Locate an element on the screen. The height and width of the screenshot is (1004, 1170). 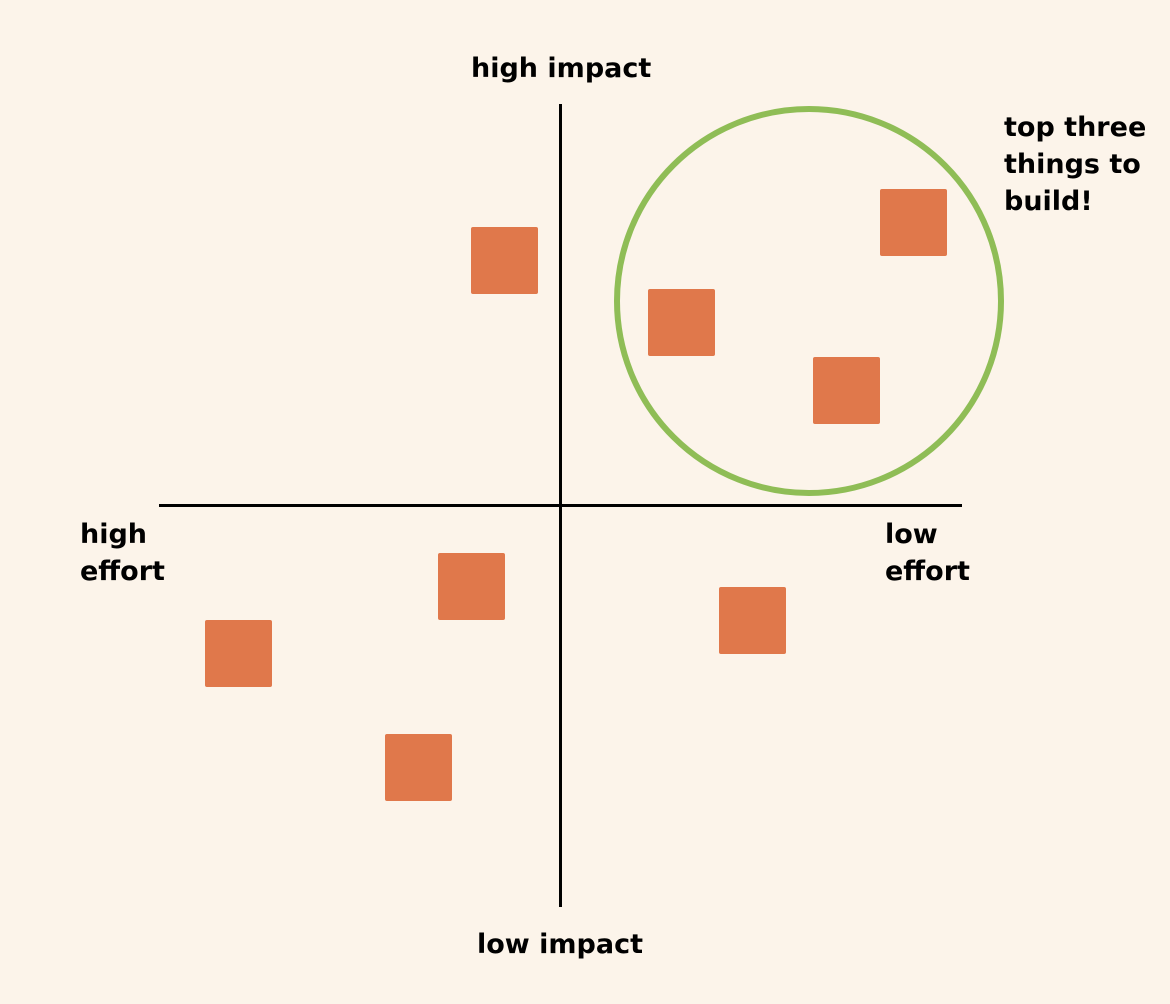
left-axis-label-line: effort is located at coordinates (122, 571).